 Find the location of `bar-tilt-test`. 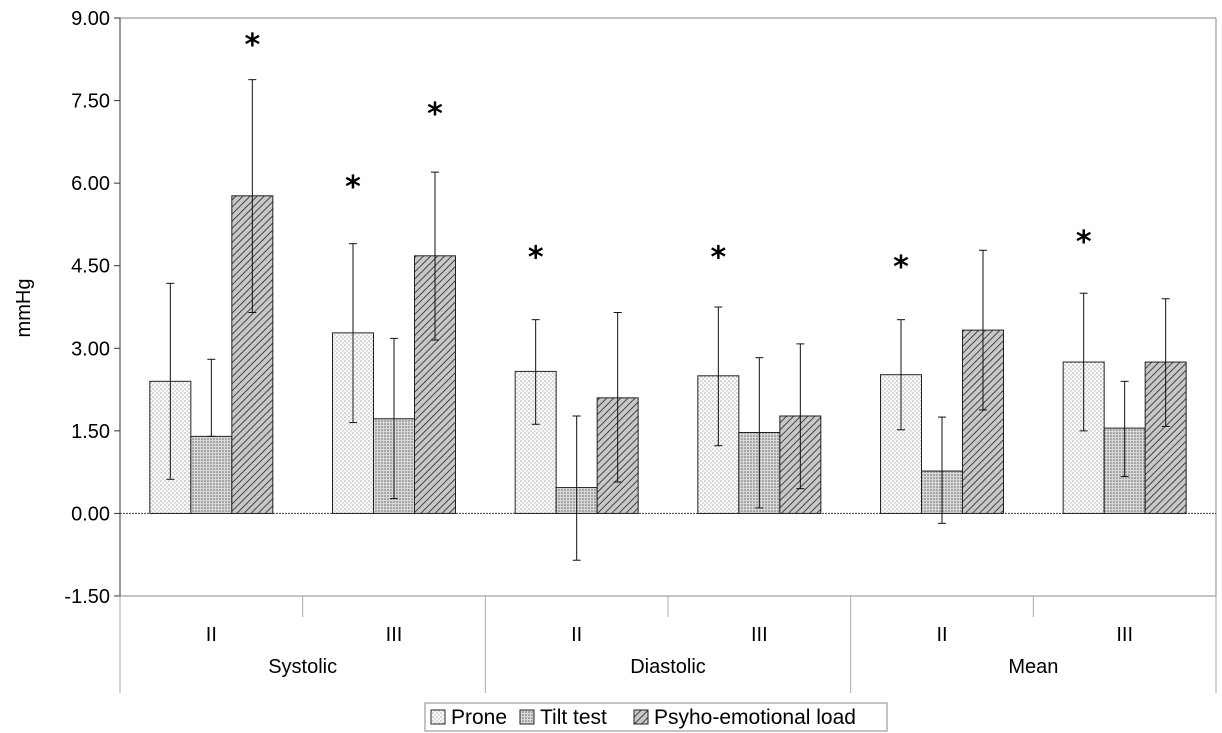

bar-tilt-test is located at coordinates (211, 474).